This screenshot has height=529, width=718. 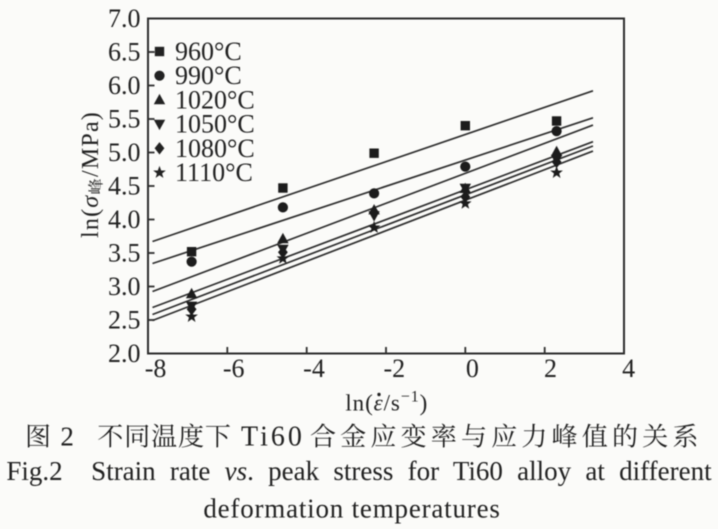 I want to click on svg-text: 7.0, so click(x=124, y=18).